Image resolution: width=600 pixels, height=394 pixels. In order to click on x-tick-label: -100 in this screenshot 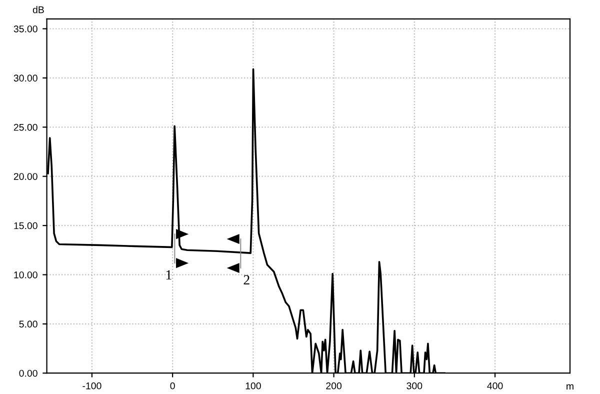, I will do `click(92, 386)`.